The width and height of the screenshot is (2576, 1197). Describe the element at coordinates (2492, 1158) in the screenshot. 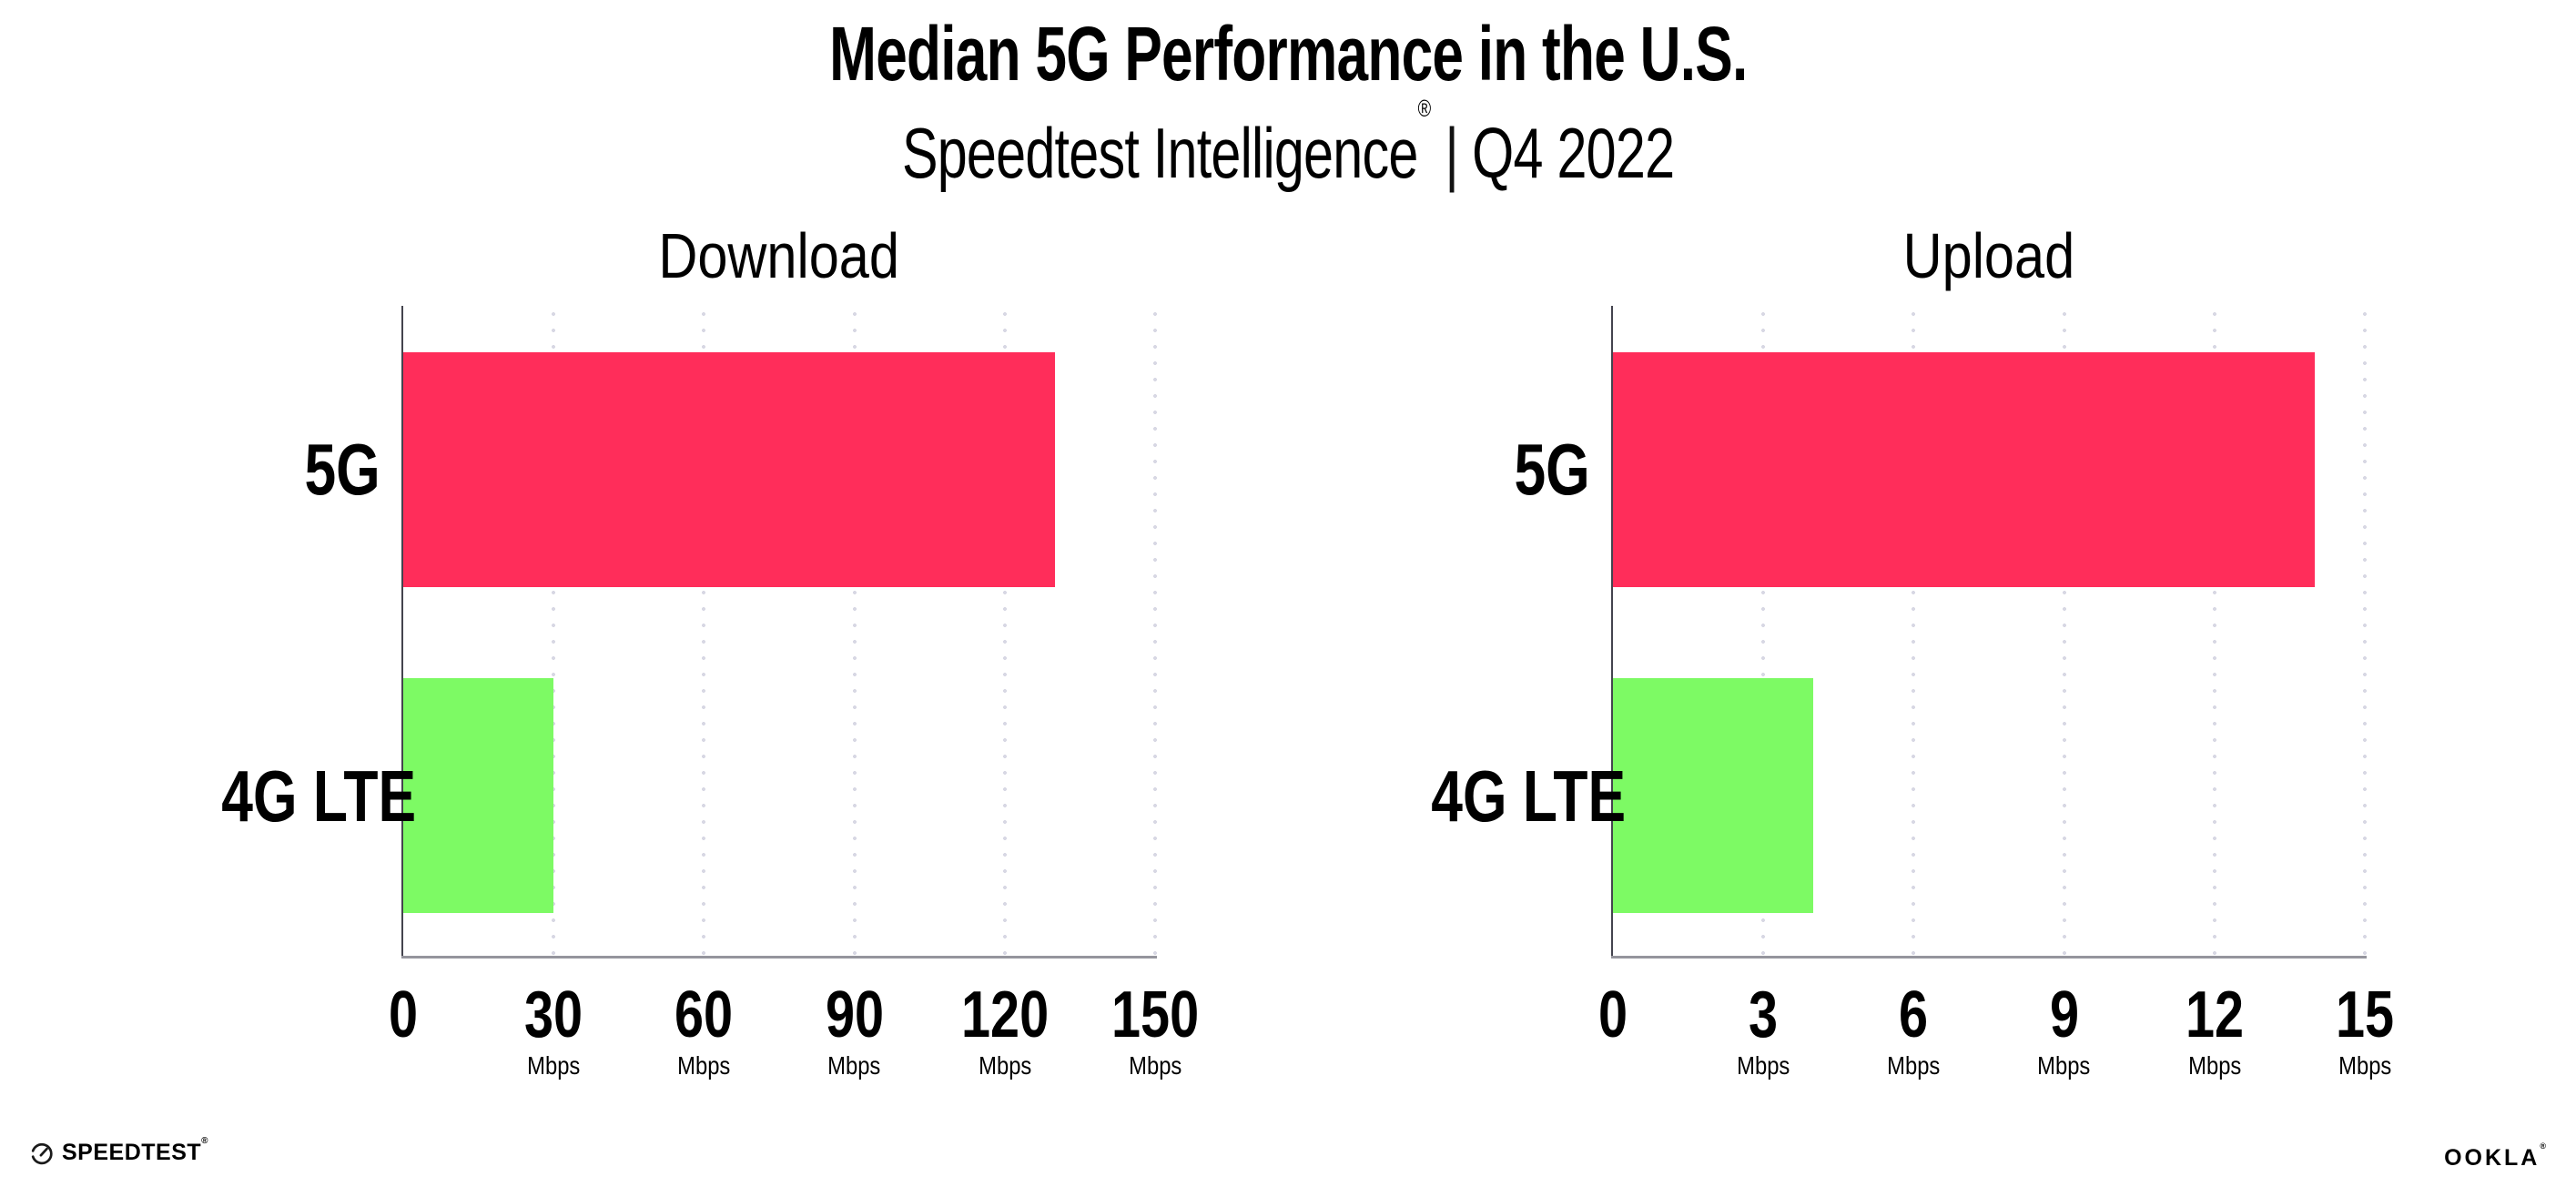

I see `ookla-wordmark: OOKLA` at that location.